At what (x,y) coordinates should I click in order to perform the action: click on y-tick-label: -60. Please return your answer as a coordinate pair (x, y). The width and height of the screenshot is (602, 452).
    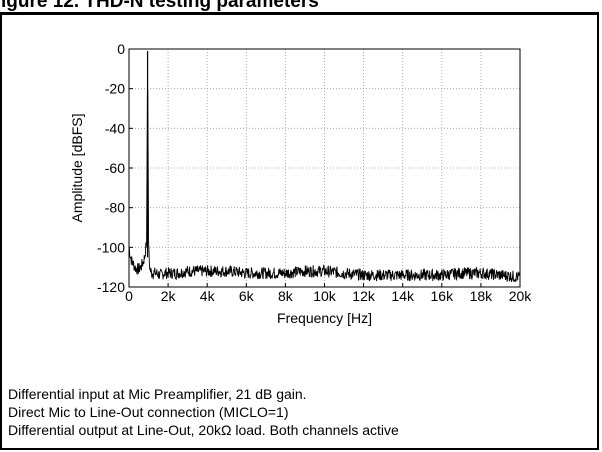
    Looking at the image, I should click on (115, 168).